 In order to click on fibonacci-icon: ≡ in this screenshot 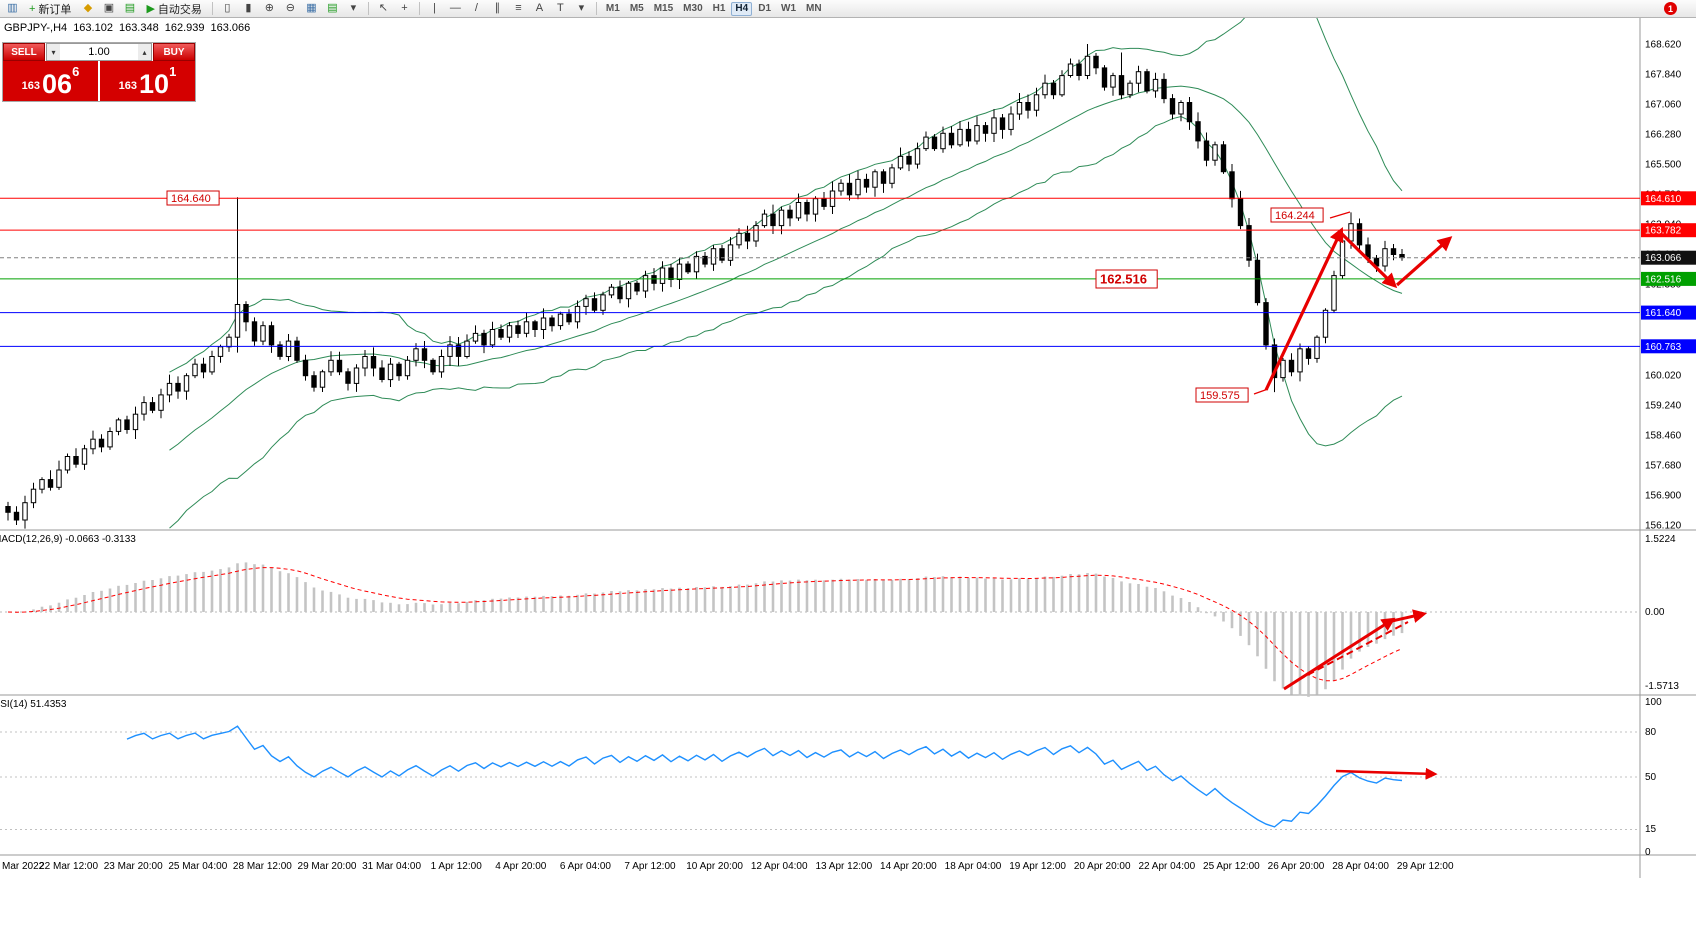, I will do `click(518, 8)`.